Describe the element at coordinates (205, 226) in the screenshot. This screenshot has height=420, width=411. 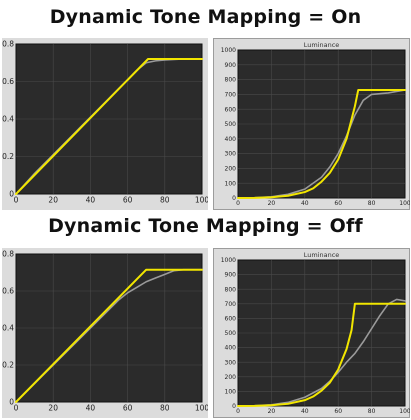
I see `heading-dtm-off: Dynamic Tone Mapping = Off` at that location.